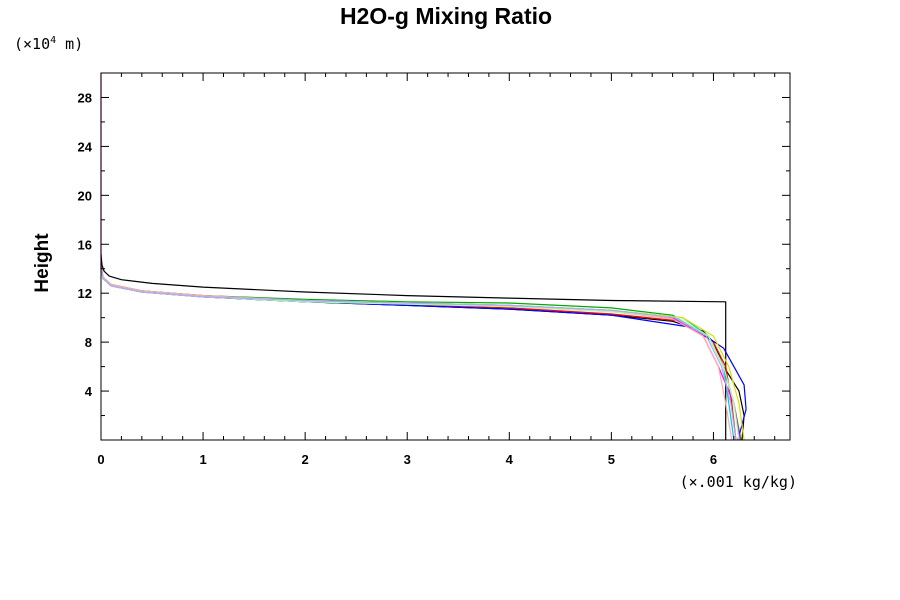  I want to click on y-tick-label: 20, so click(85, 195).